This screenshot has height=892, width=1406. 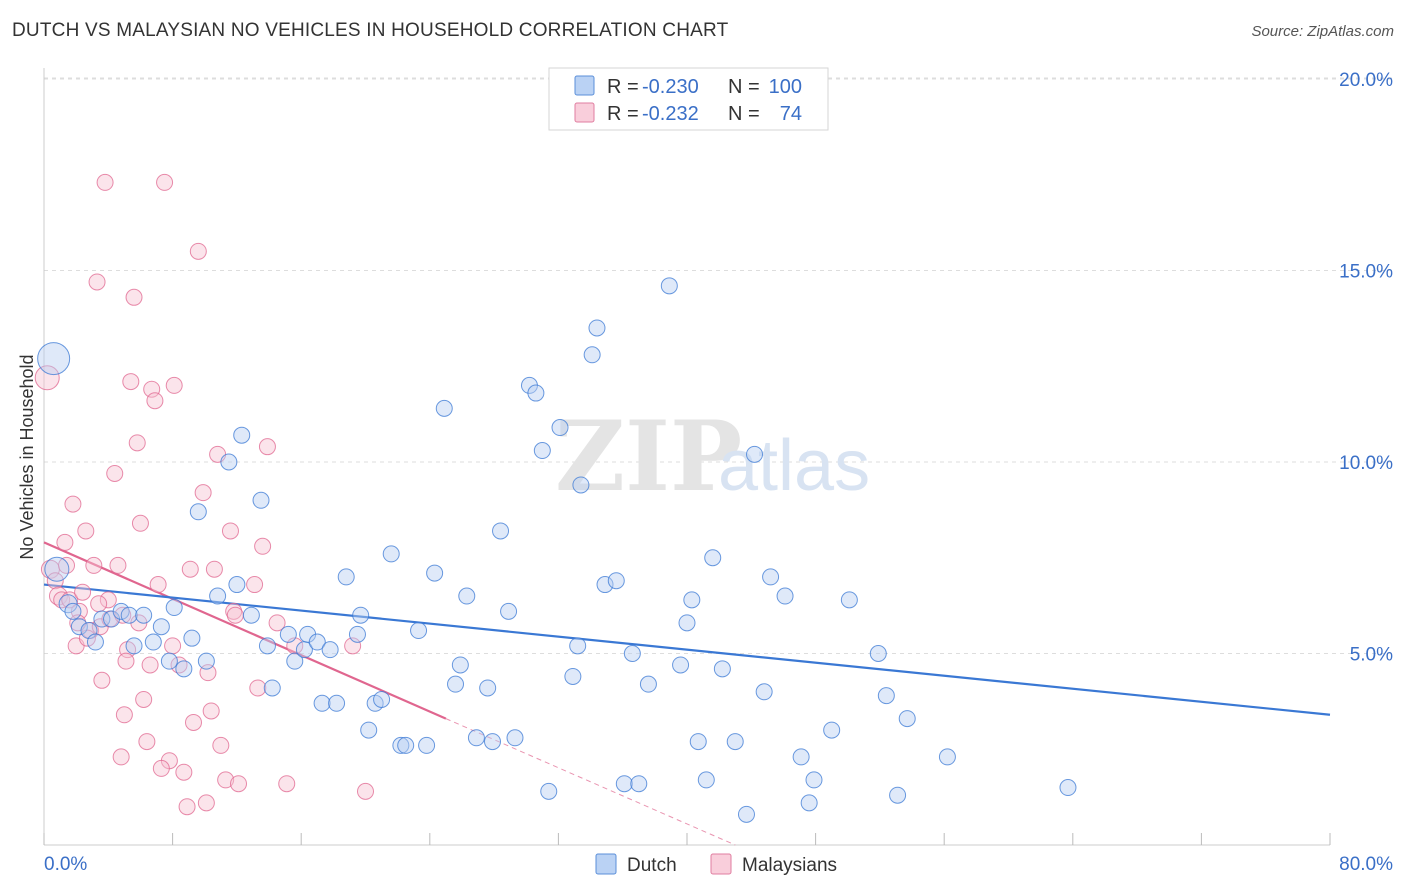 What do you see at coordinates (670, 87) in the screenshot?
I see `legend-r-value-dutch: -0.230` at bounding box center [670, 87].